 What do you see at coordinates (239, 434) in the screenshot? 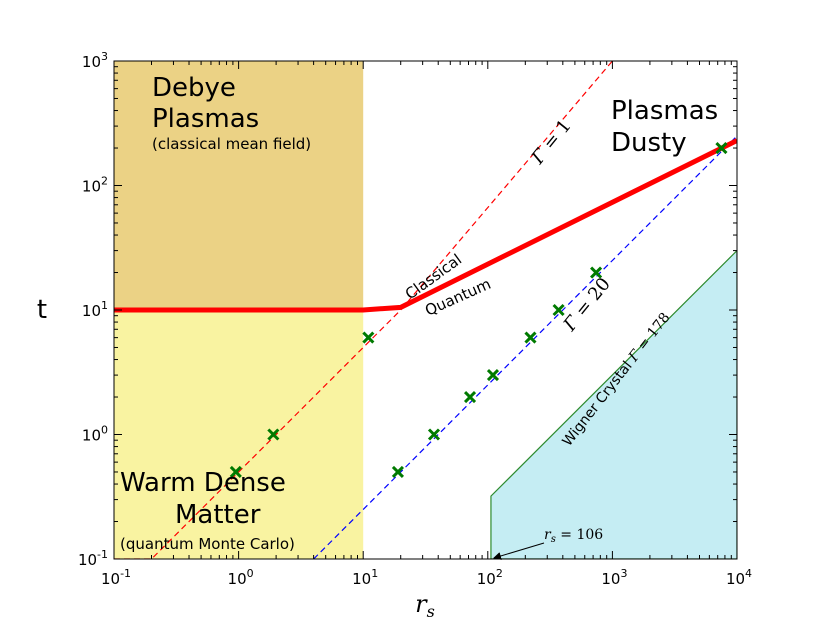
I see `warm-dense-matter-region` at bounding box center [239, 434].